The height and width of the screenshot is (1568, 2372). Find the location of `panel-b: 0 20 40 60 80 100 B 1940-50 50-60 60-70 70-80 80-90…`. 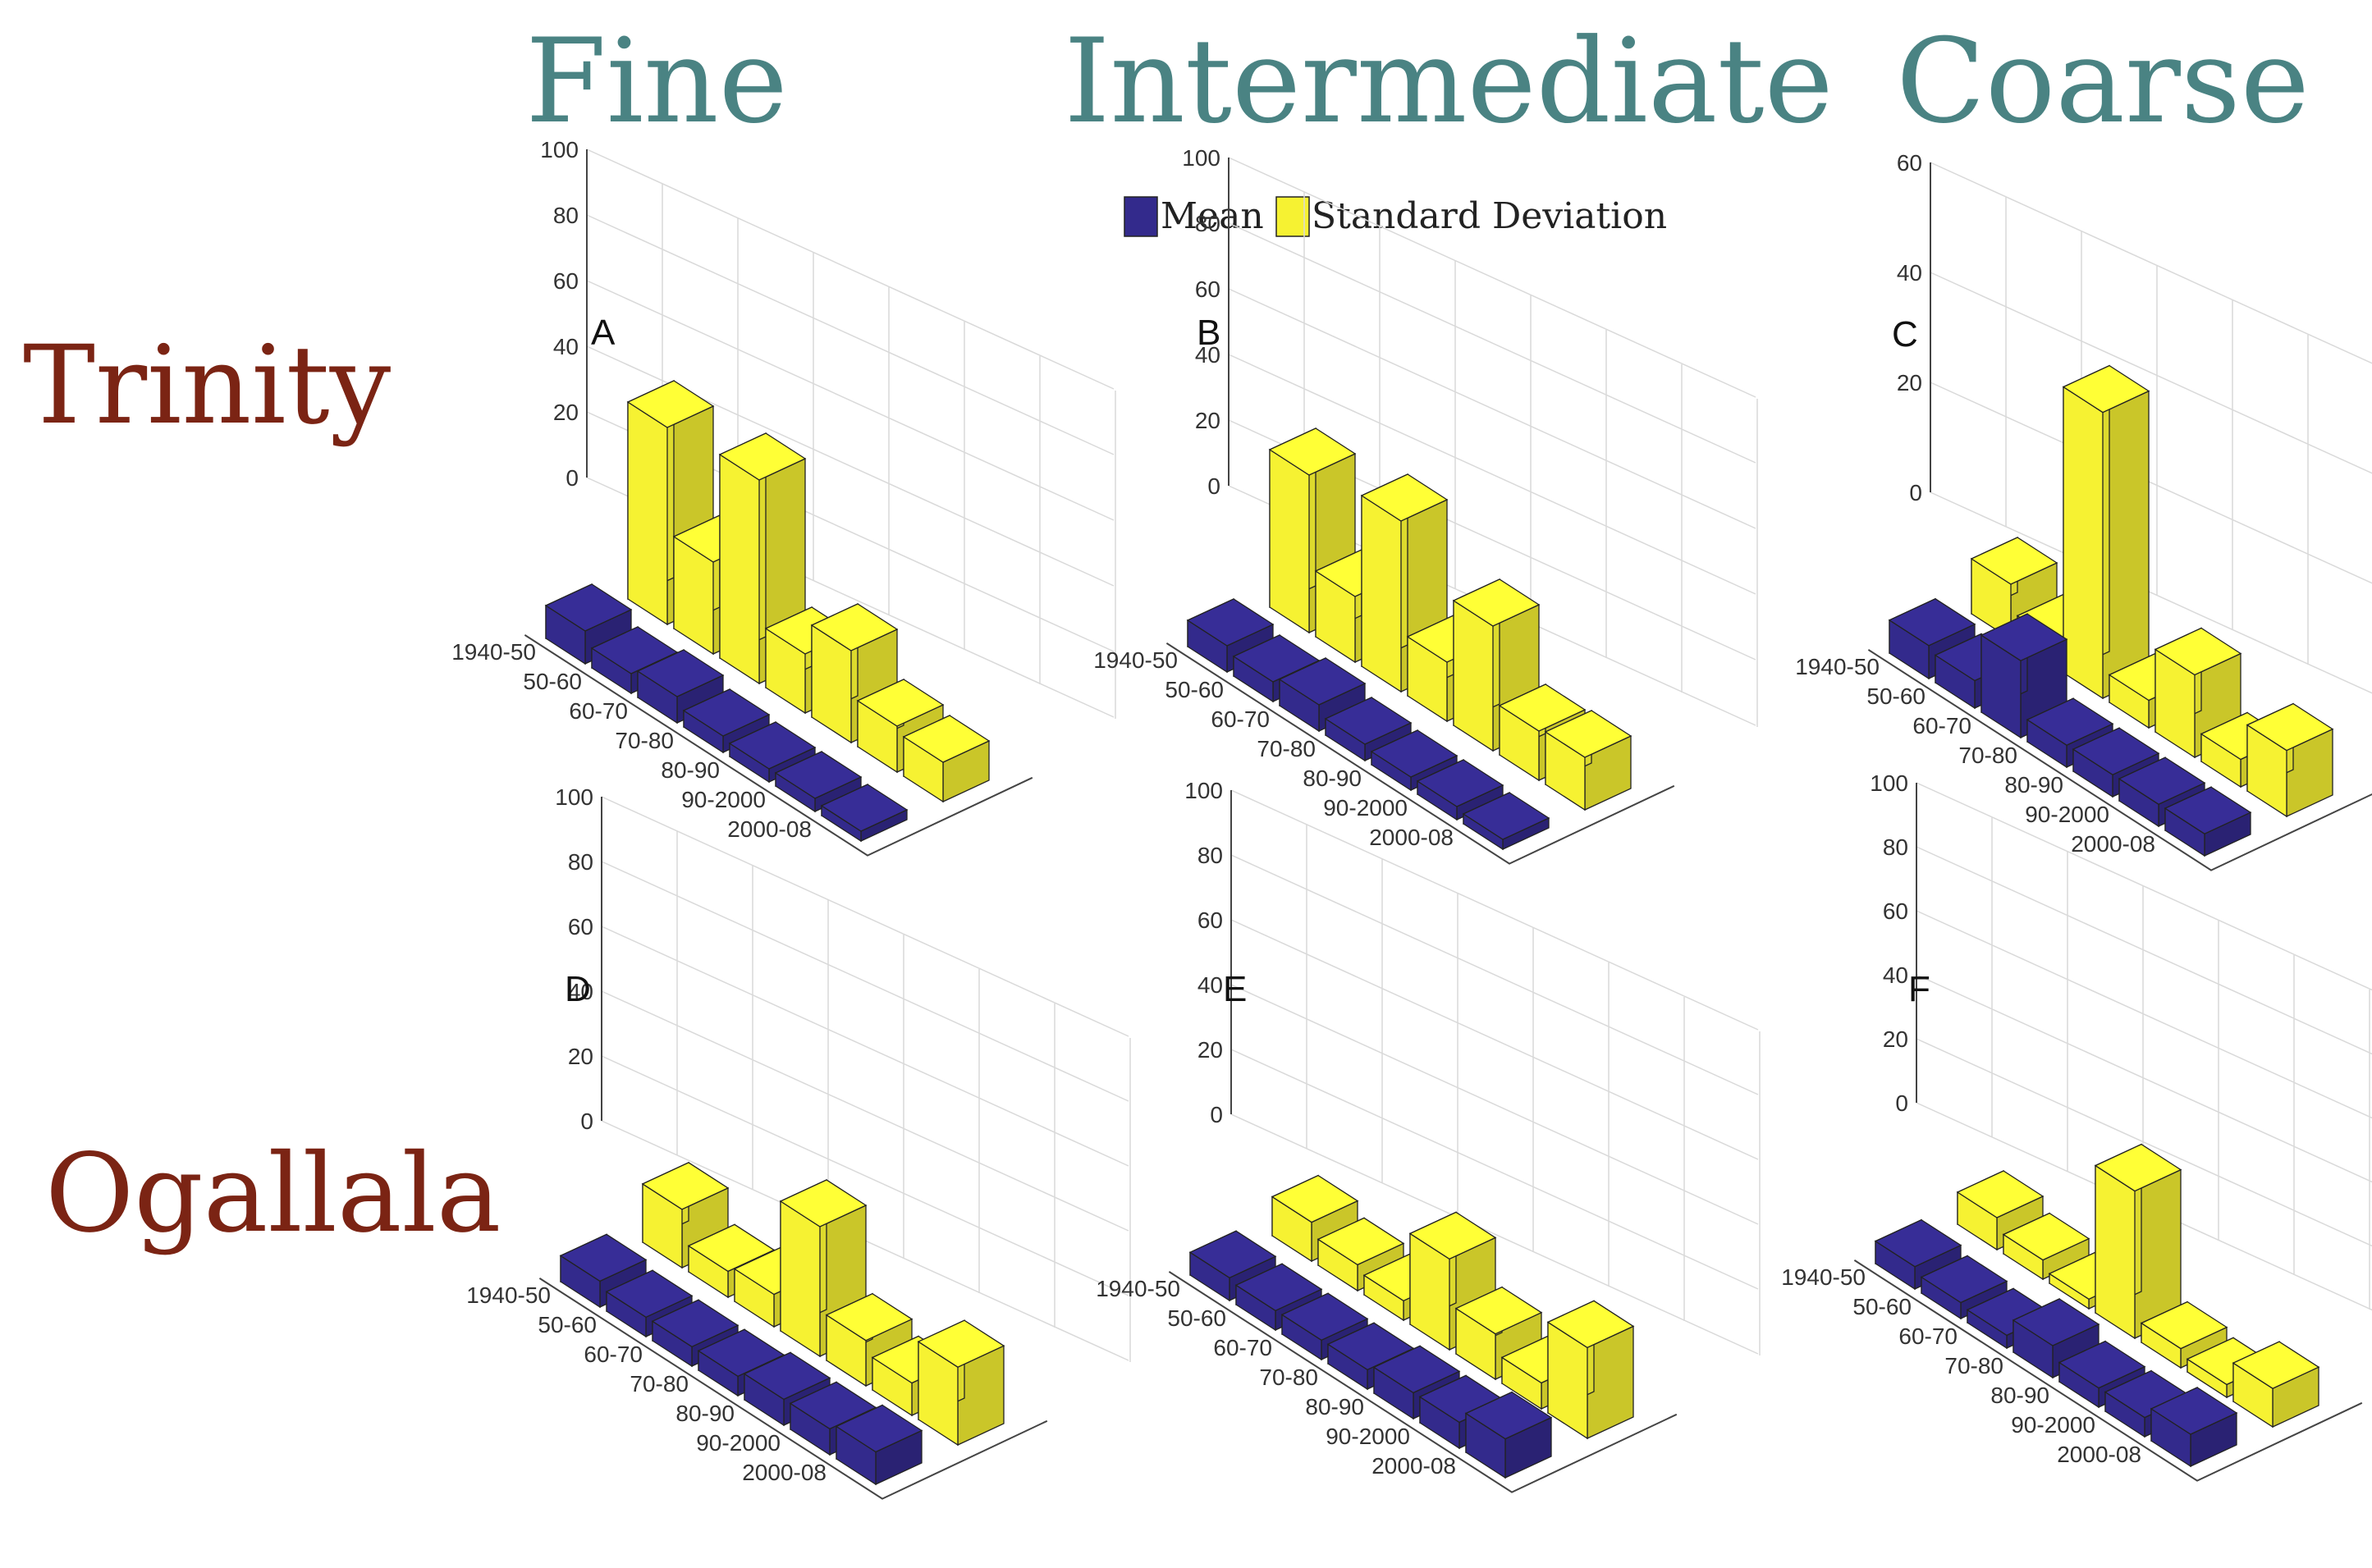

panel-b: 0 20 40 60 80 100 B 1940-50 50-60 60-70 70-80 80-90… is located at coordinates (1426, 505).